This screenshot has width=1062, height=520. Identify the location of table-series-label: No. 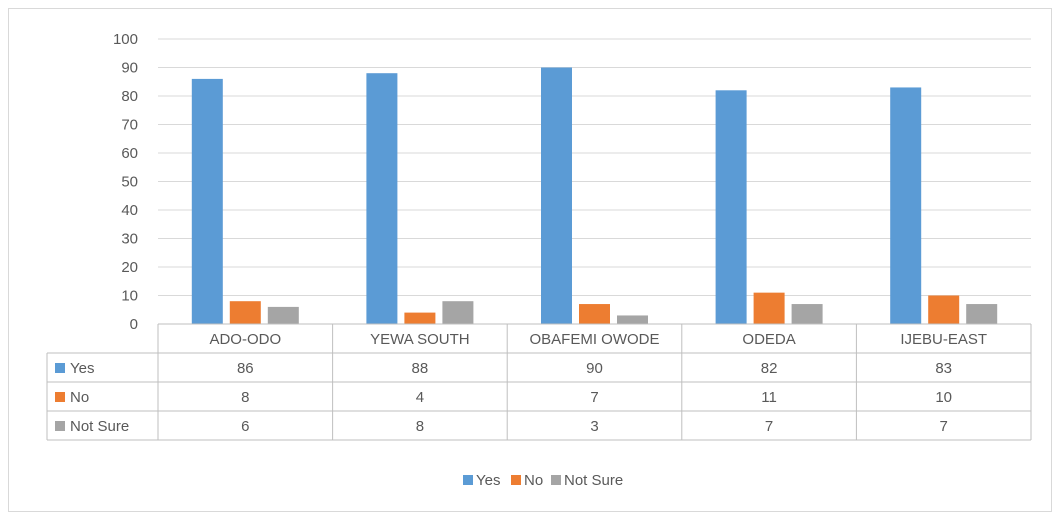
(79, 397).